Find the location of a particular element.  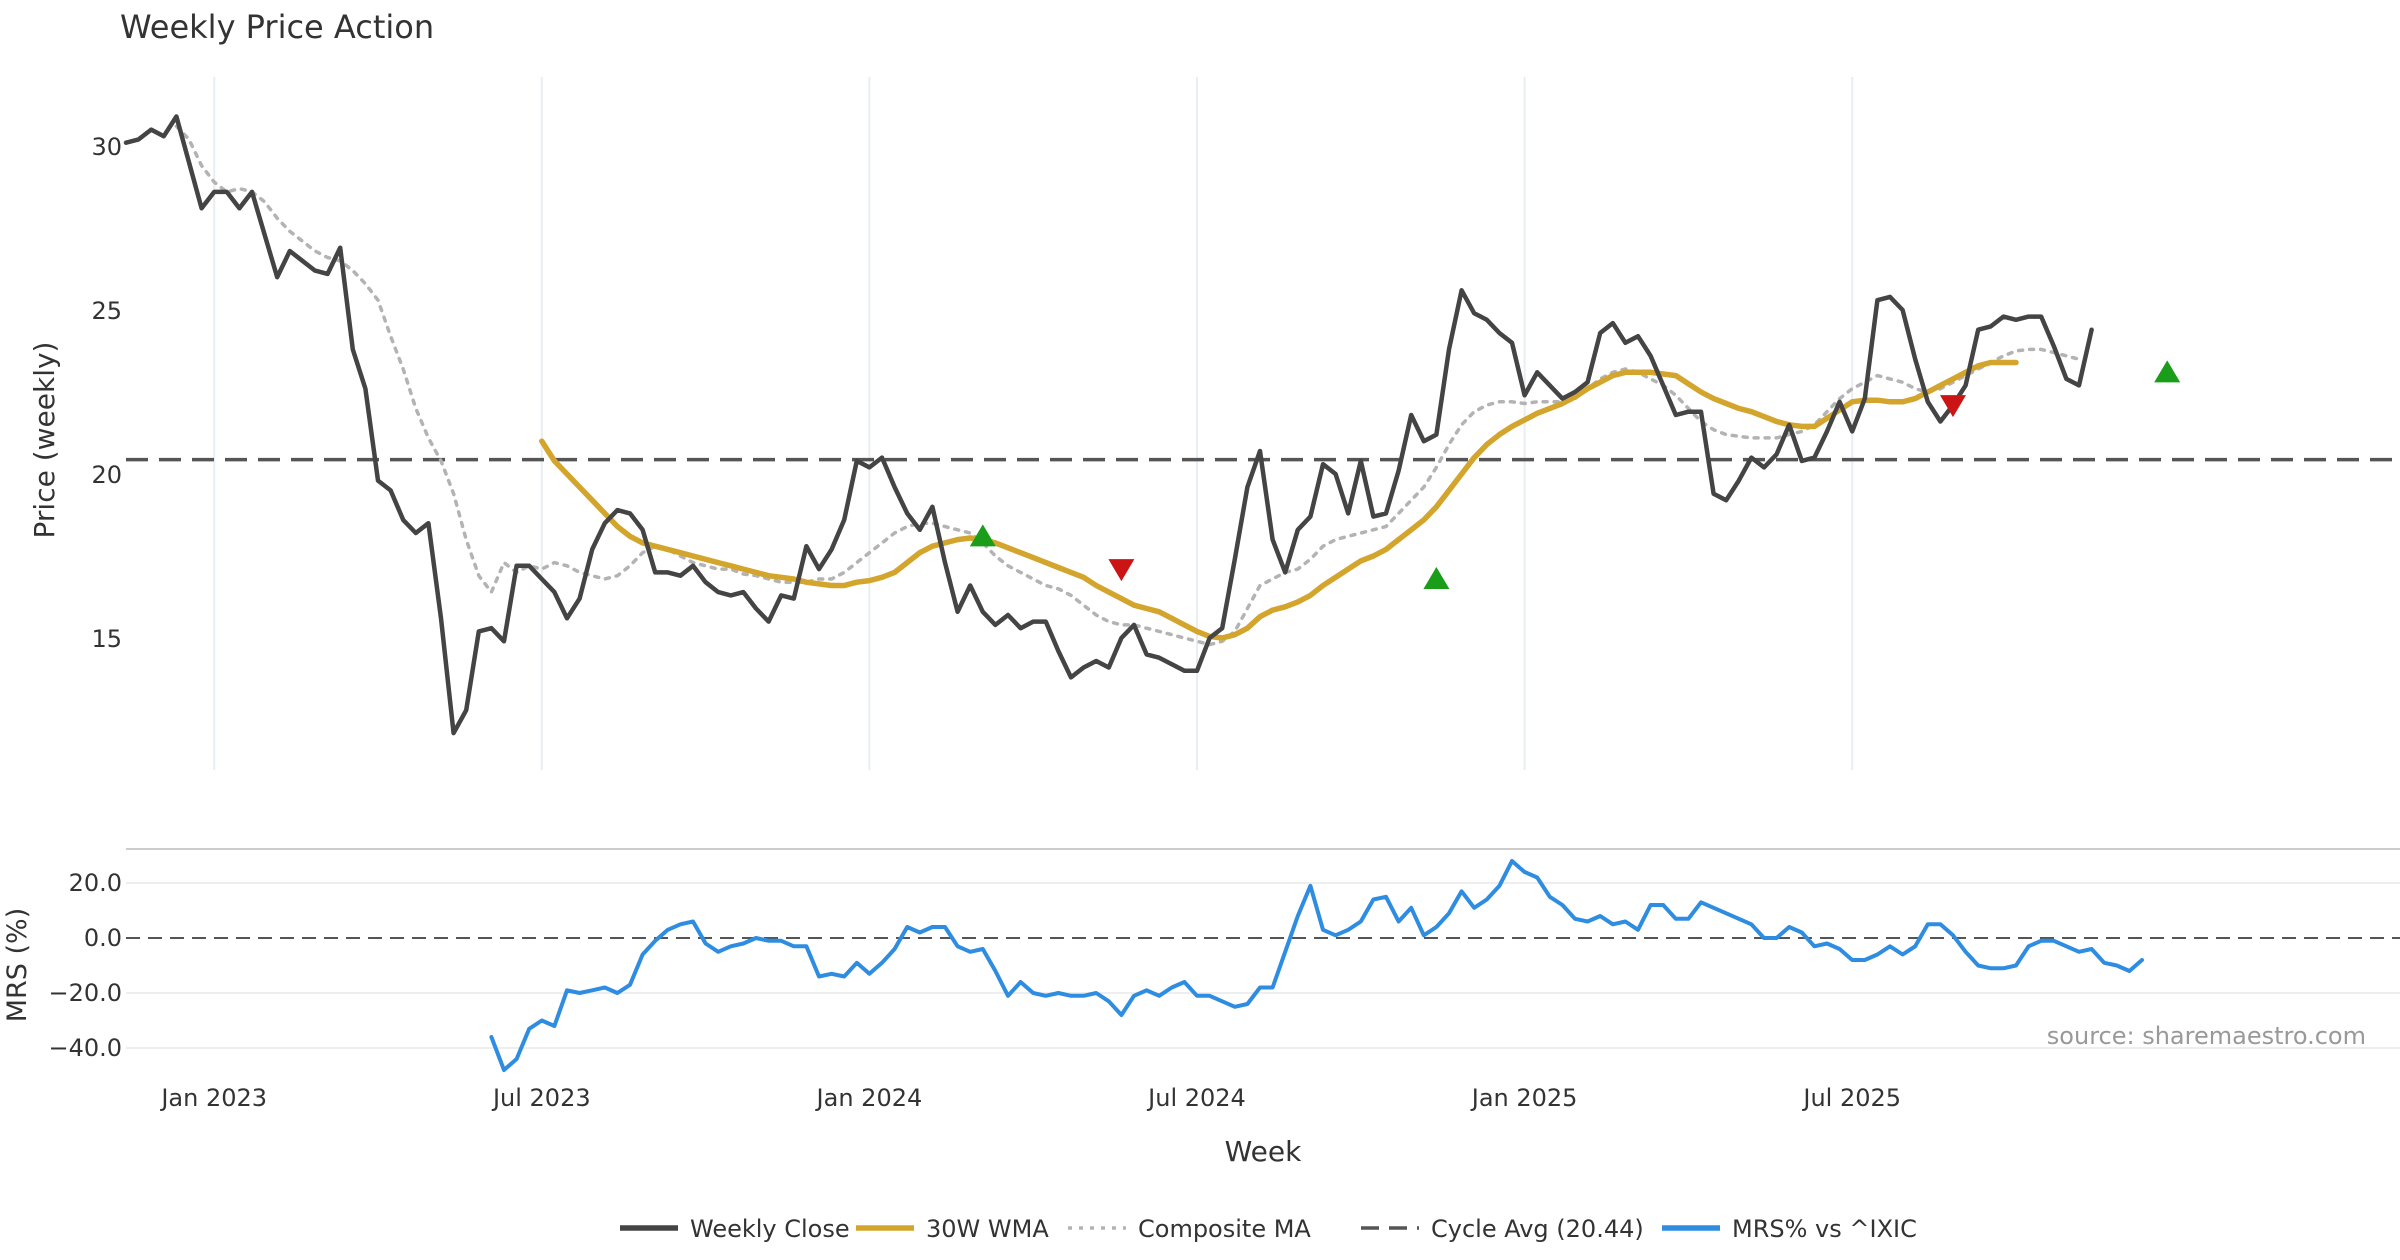

wma-30w-line is located at coordinates (1279, 500).